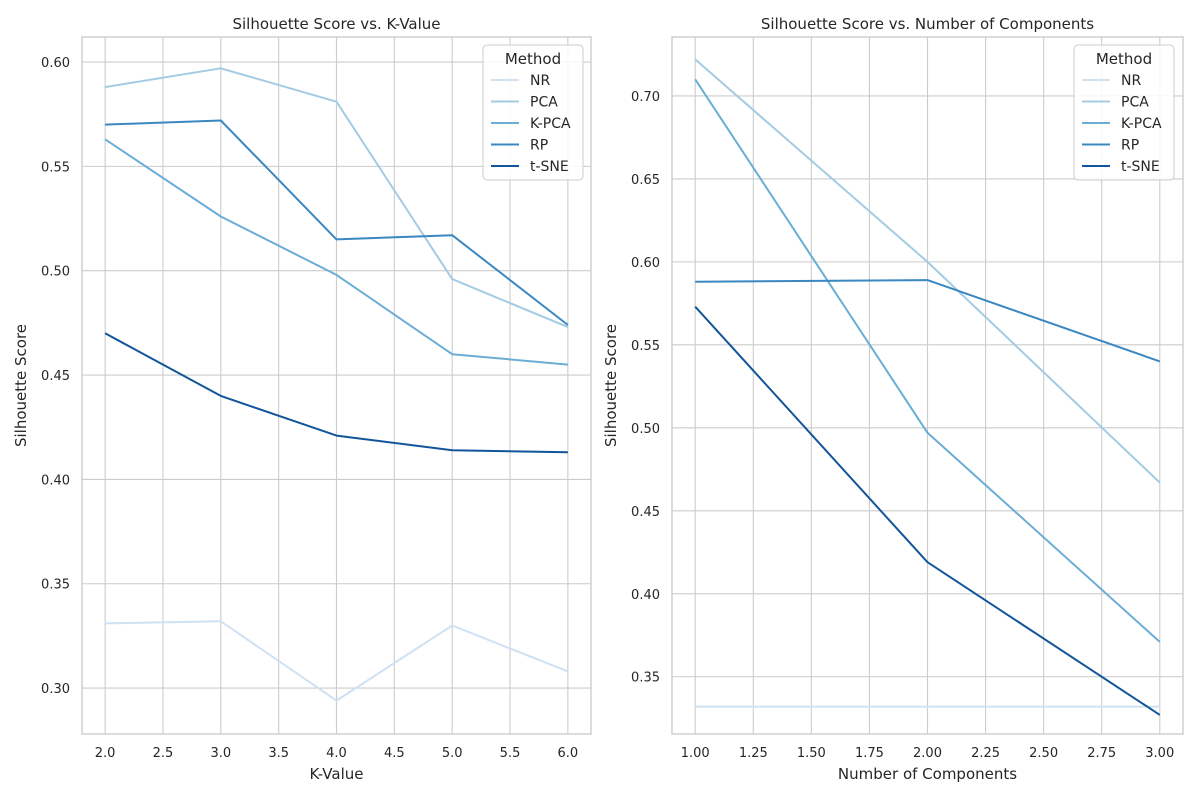 This screenshot has width=1200, height=800. Describe the element at coordinates (337, 661) in the screenshot. I see `series-line-nr` at that location.